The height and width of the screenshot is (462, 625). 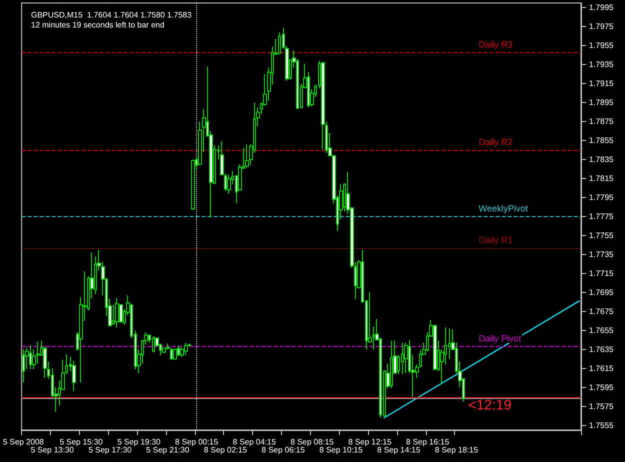 What do you see at coordinates (226, 450) in the screenshot?
I see `x-tick-label: 8 Sep 02:15` at bounding box center [226, 450].